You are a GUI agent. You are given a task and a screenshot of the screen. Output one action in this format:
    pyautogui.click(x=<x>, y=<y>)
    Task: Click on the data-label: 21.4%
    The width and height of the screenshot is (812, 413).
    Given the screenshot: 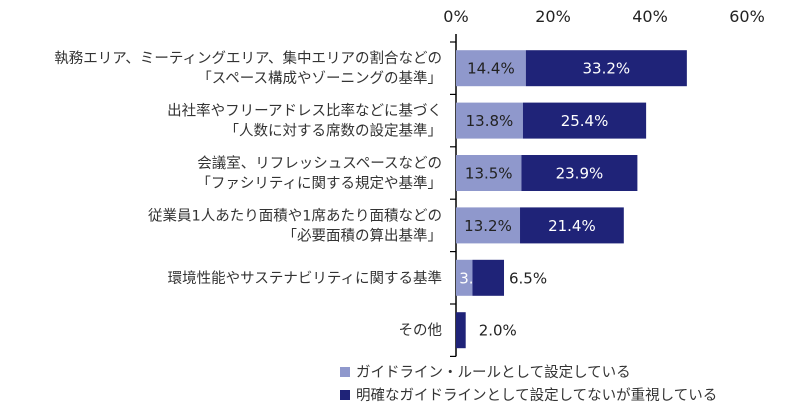 What is the action you would take?
    pyautogui.click(x=572, y=226)
    